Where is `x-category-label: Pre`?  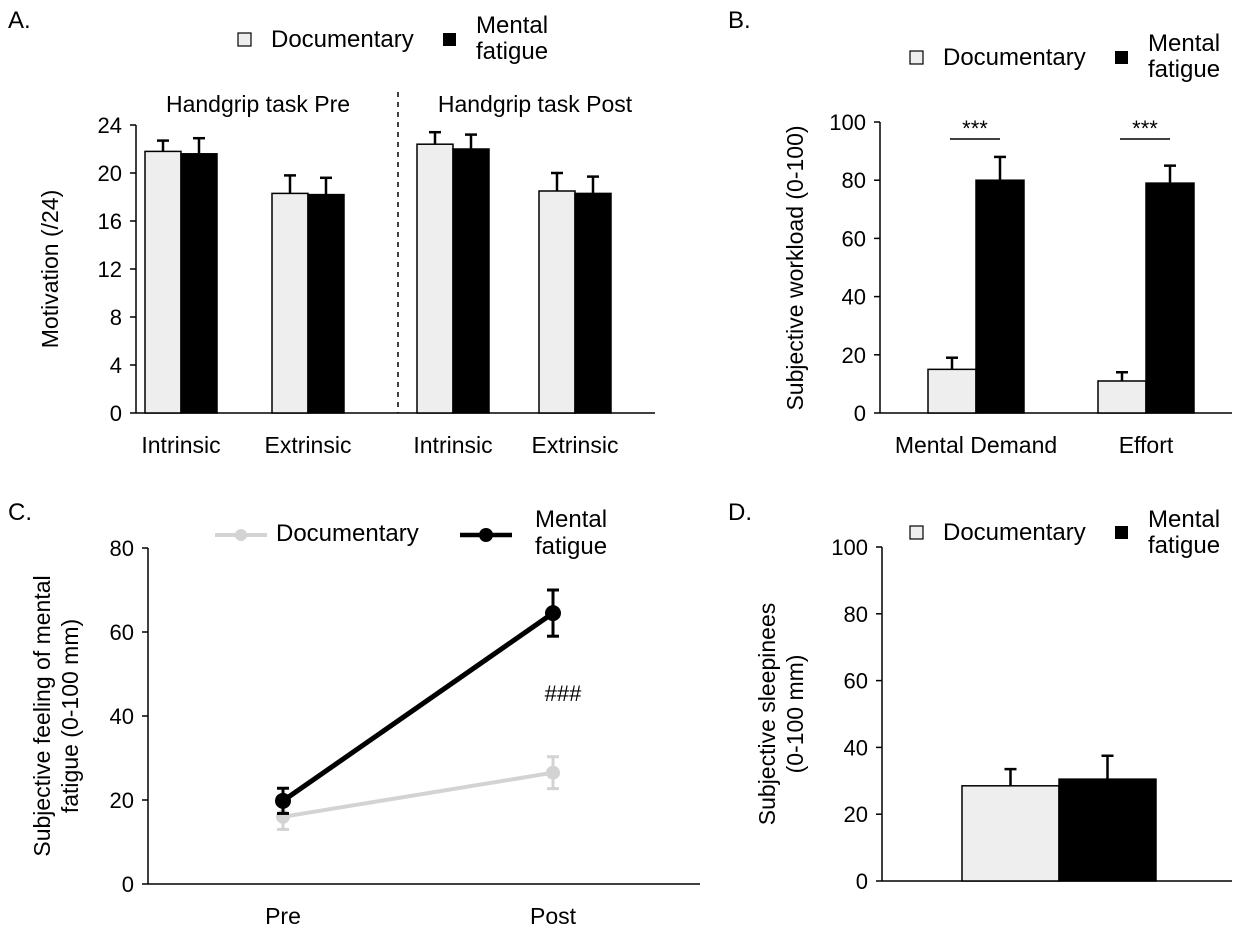 x-category-label: Pre is located at coordinates (283, 916).